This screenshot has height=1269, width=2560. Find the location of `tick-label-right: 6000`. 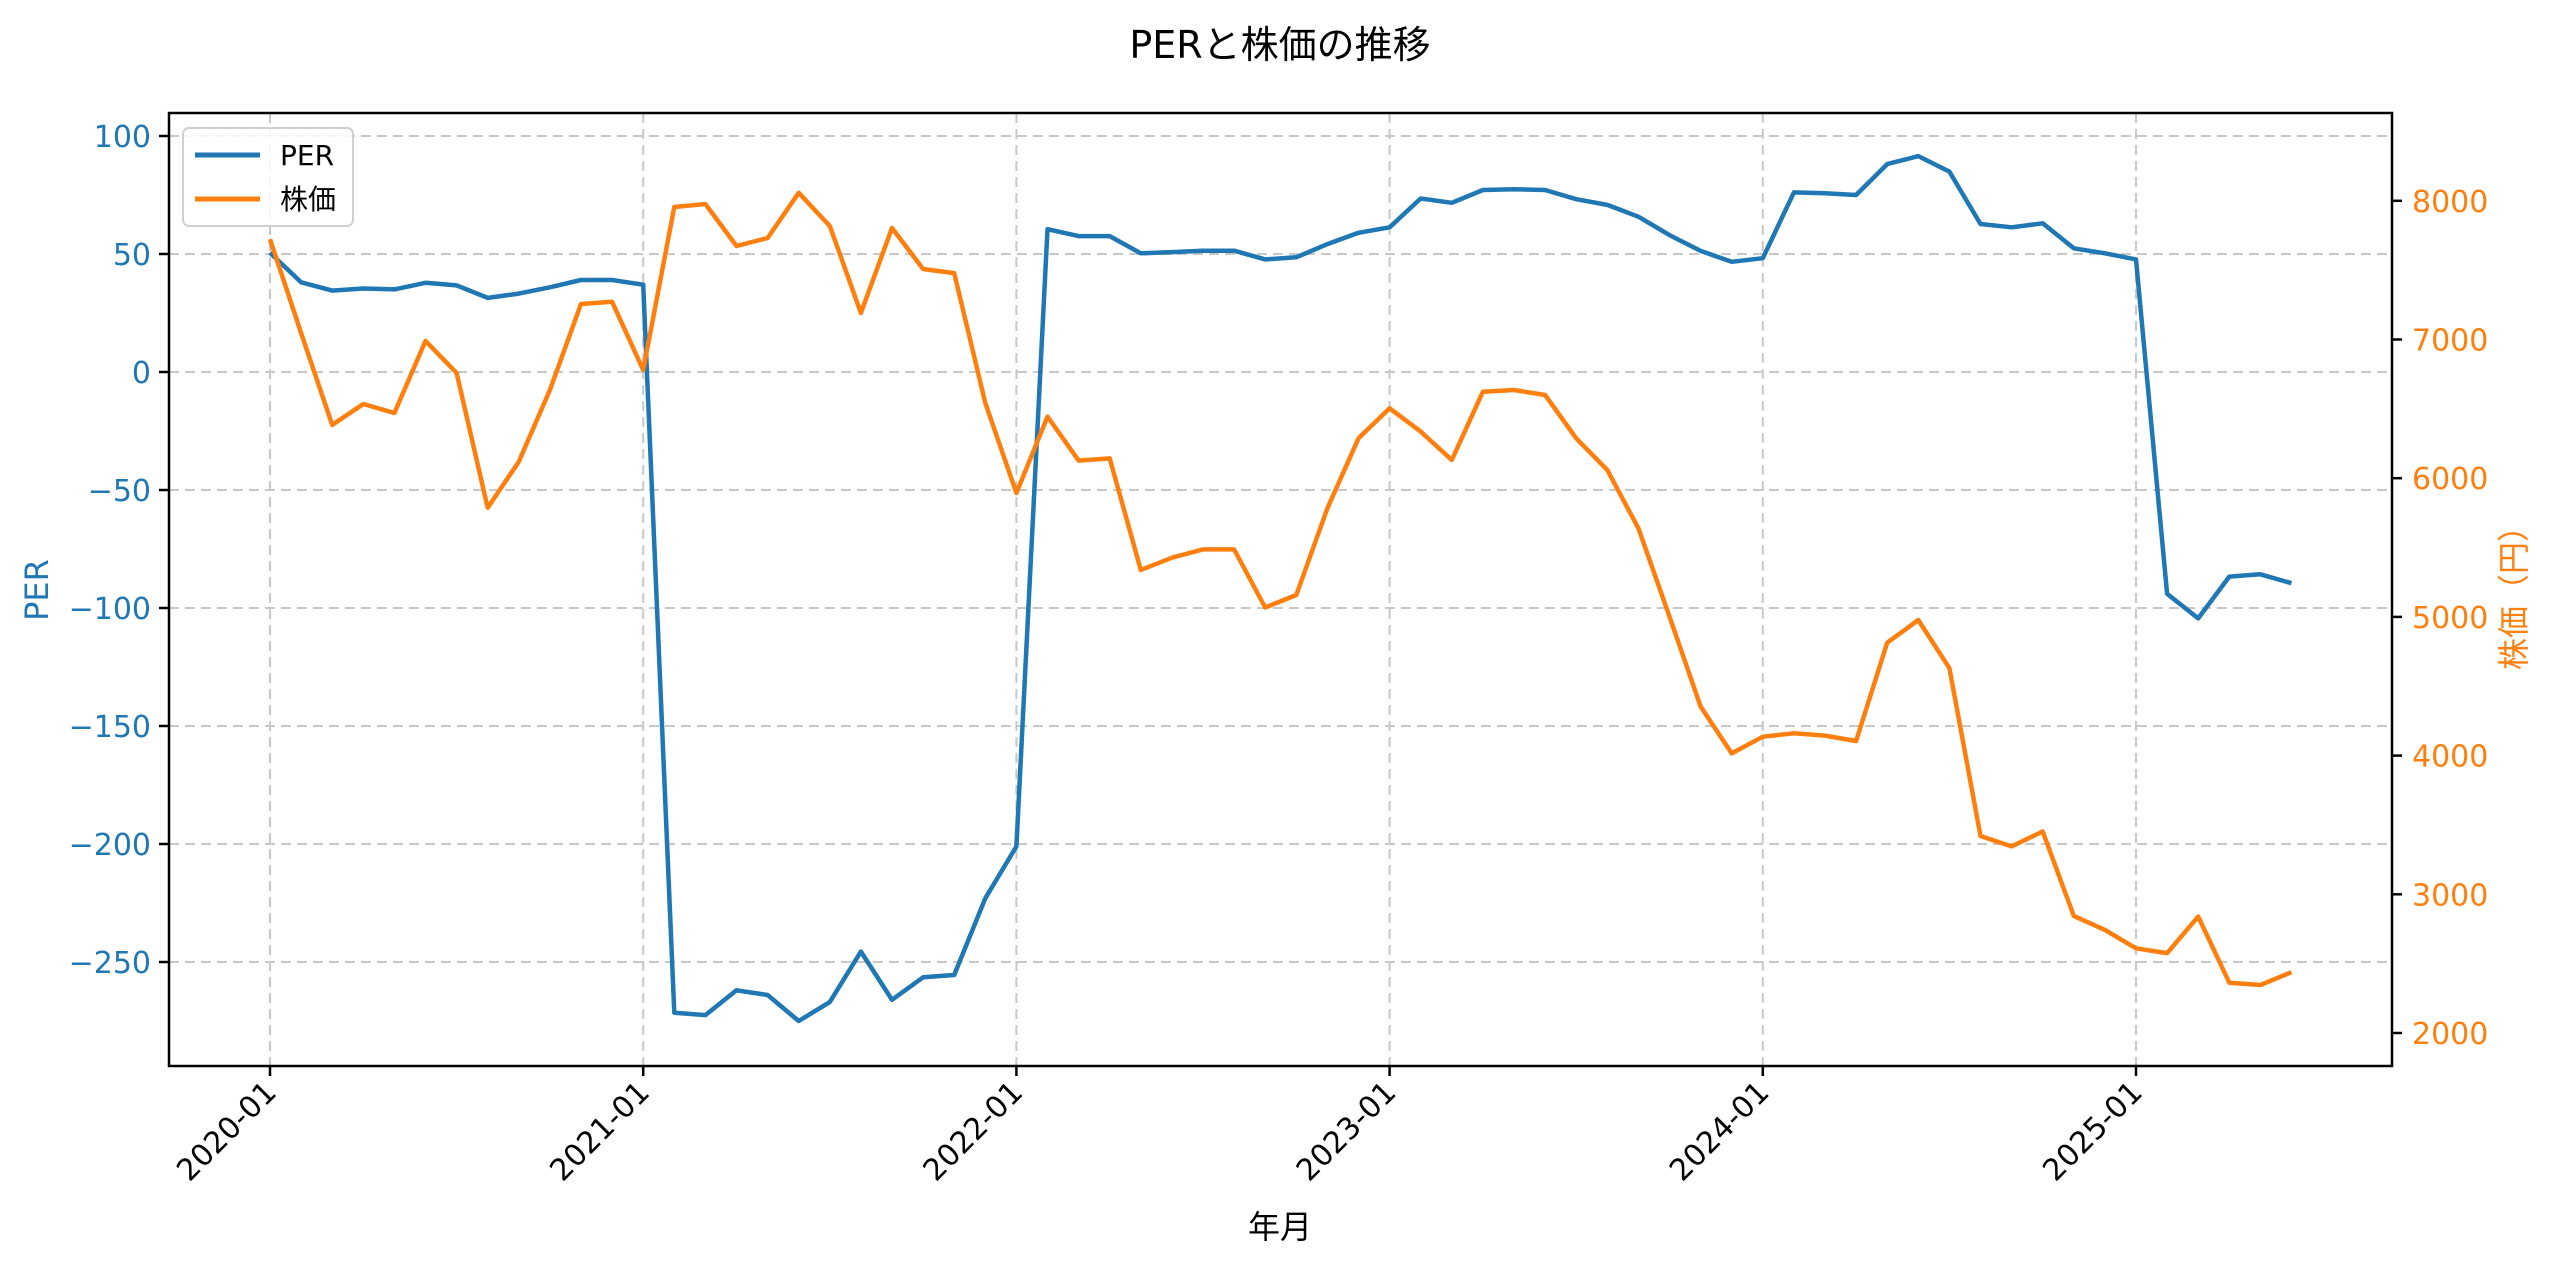

tick-label-right: 6000 is located at coordinates (2450, 479).